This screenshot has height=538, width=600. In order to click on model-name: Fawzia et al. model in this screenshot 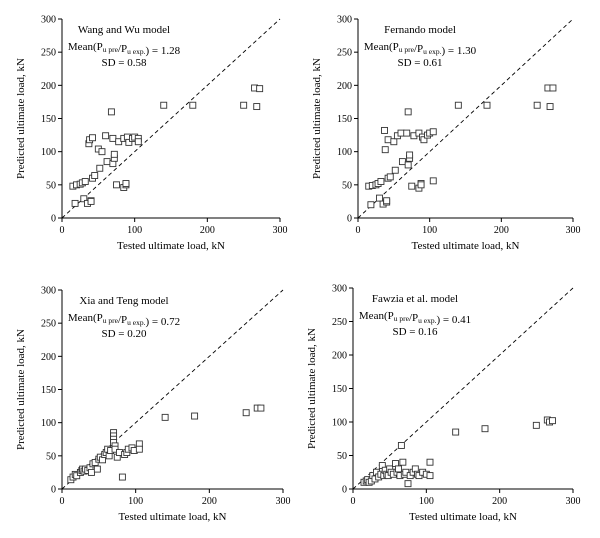, I will do `click(415, 299)`.